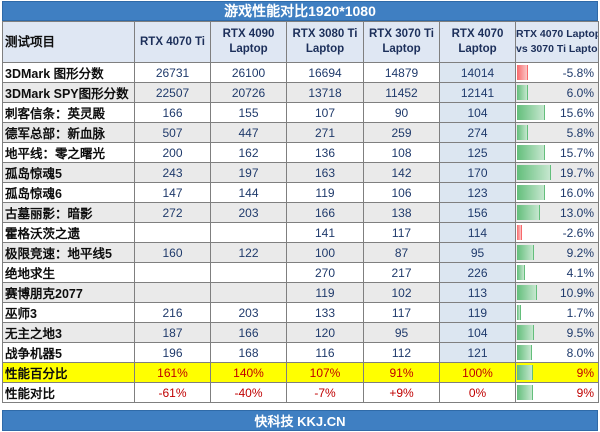 The image size is (600, 432). Describe the element at coordinates (477, 92) in the screenshot. I see `row-value: 12141` at that location.